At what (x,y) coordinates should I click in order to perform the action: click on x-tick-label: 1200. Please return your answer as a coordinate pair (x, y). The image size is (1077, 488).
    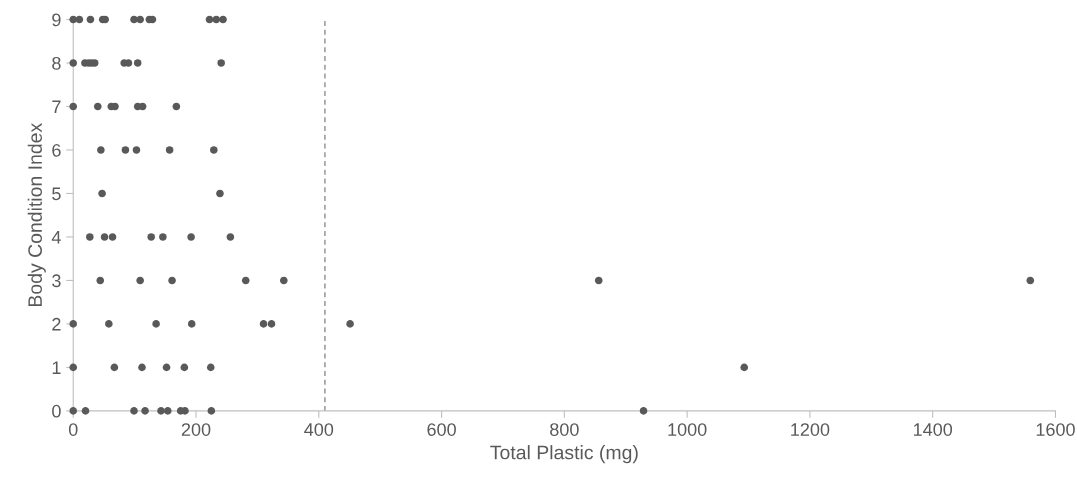
    Looking at the image, I should click on (810, 429).